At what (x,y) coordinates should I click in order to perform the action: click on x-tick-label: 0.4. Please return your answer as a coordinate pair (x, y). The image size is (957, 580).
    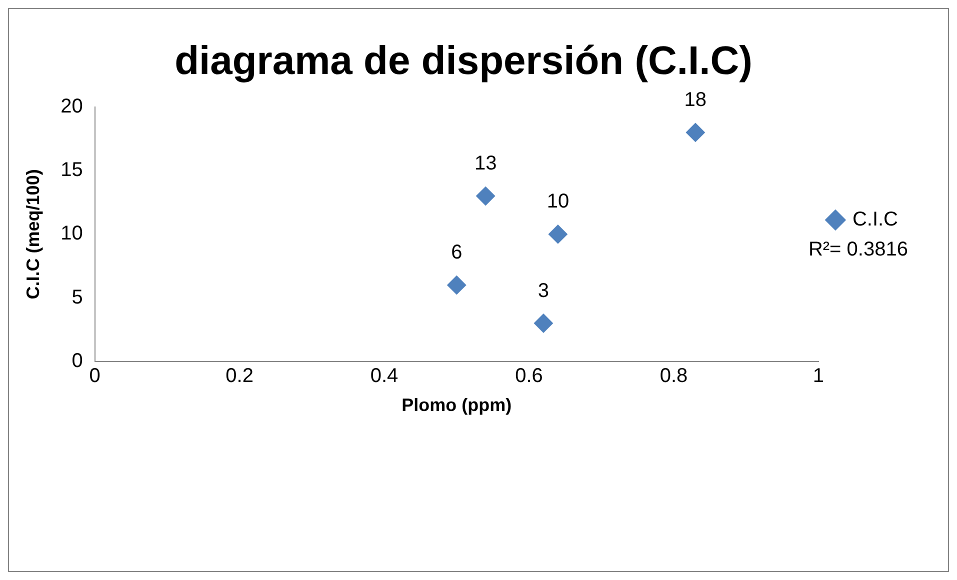
    Looking at the image, I should click on (384, 375).